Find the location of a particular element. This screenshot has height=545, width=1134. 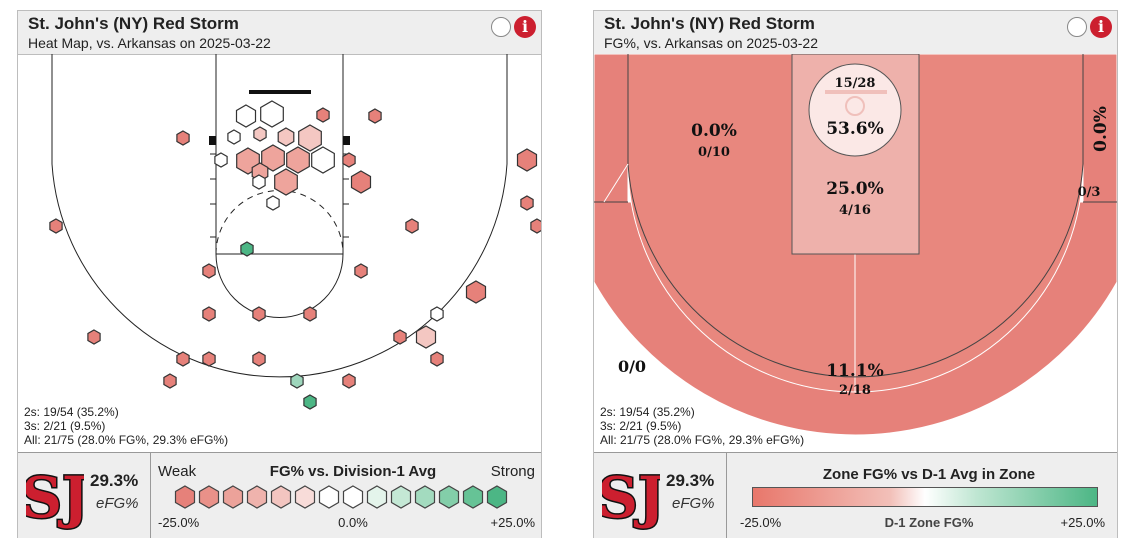

zone-label-paint-made: 4/16 is located at coordinates (855, 210).